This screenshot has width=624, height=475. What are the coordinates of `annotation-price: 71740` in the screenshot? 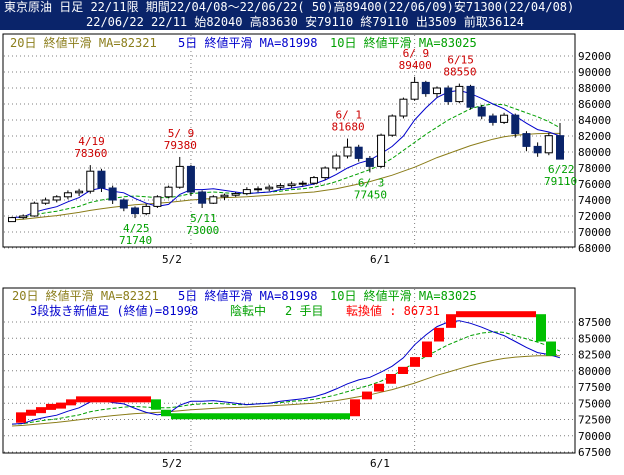 It's located at (135, 240).